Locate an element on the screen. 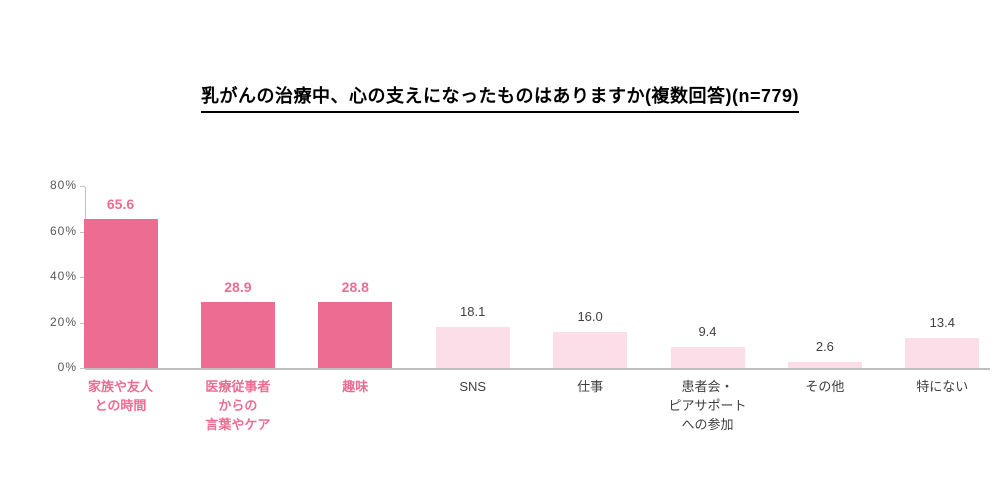  bar-category-label: SNS is located at coordinates (473, 386).